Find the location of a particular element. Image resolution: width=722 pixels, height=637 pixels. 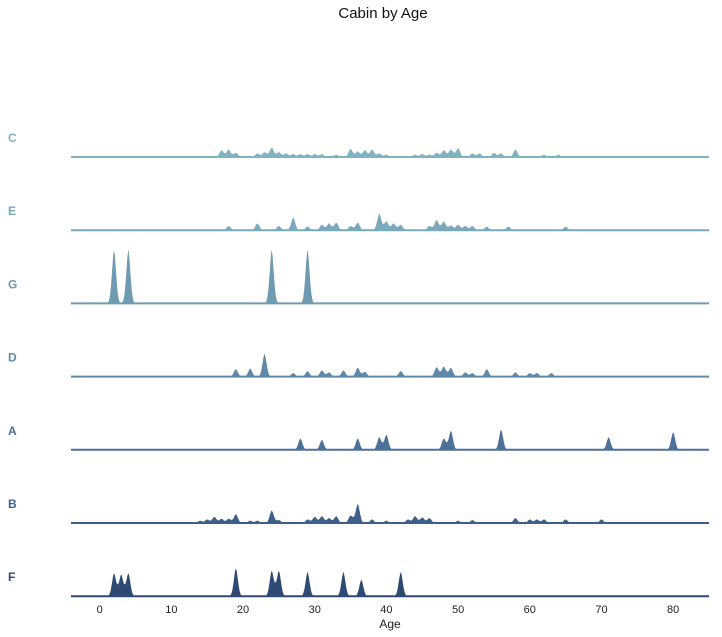

x-tick-label: 0 is located at coordinates (100, 610).